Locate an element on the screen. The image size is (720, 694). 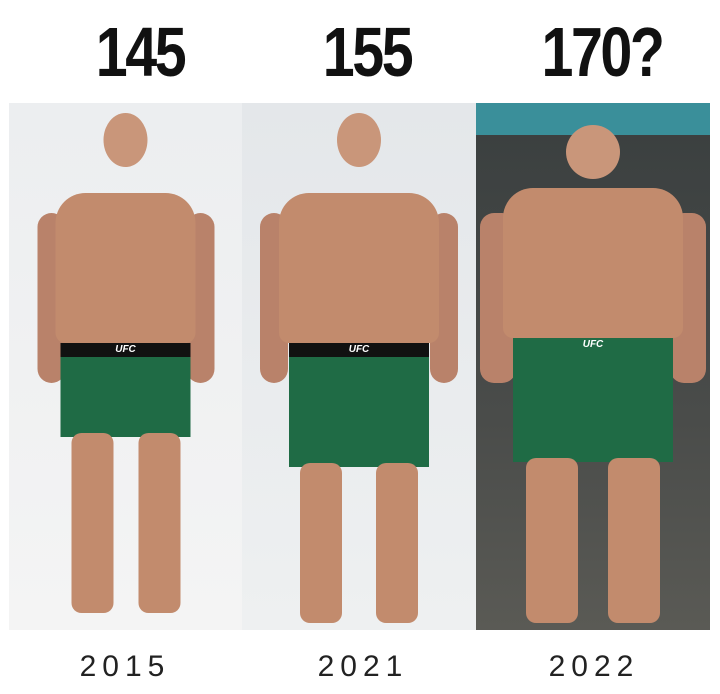
year-2015: 2015 is located at coordinates (125, 666).